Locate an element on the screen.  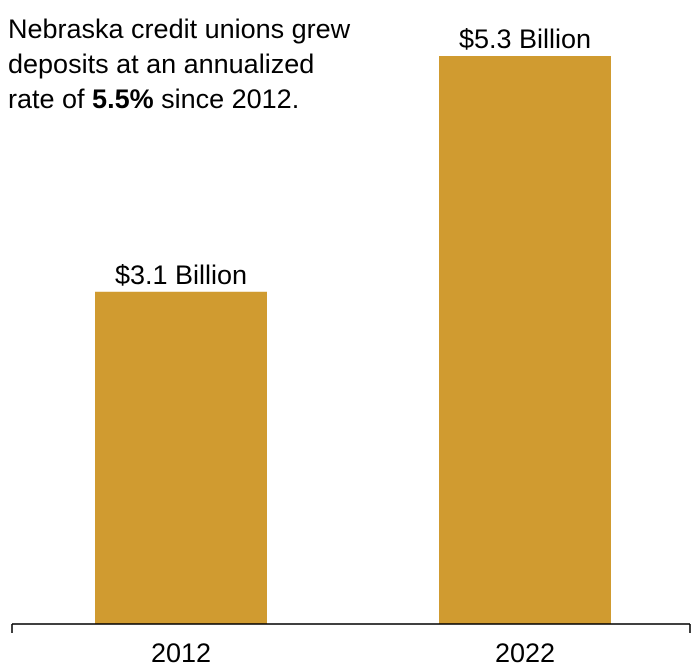
annotation-text-after: since 2012. is located at coordinates (226, 99).